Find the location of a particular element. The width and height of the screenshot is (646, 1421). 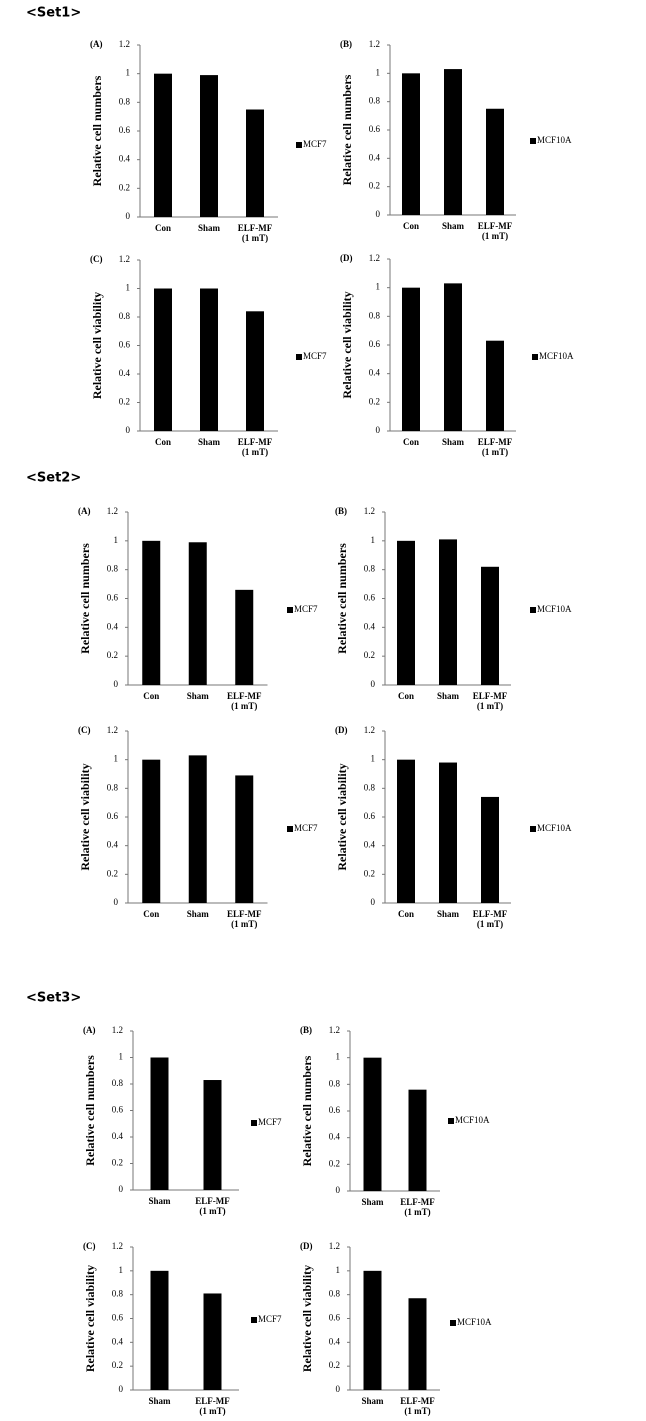

set-title: <Set1> is located at coordinates (53, 13).